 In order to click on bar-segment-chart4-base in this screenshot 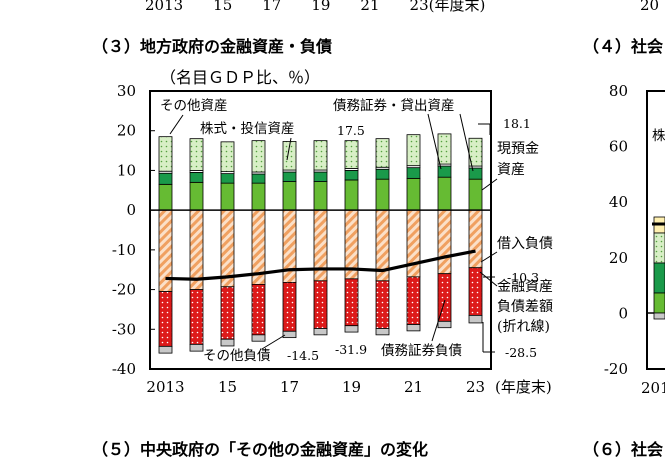, I will do `click(659, 303)`.